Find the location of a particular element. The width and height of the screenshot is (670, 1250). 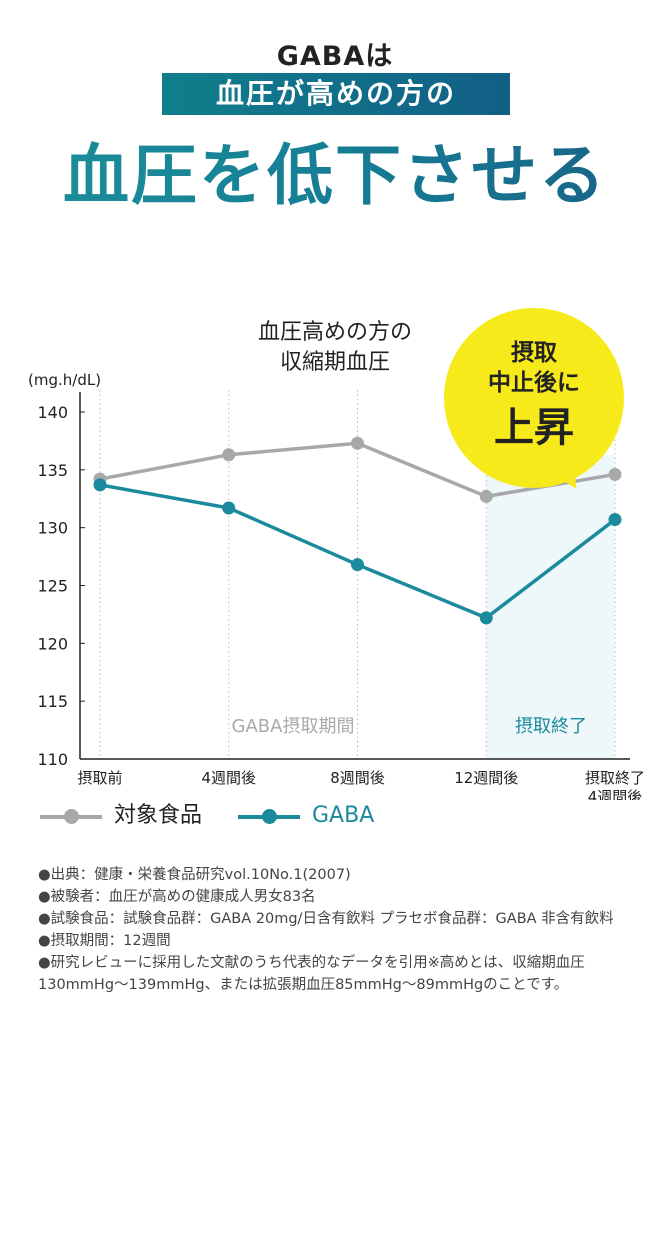

y-tick-label: 125 is located at coordinates (52, 586).